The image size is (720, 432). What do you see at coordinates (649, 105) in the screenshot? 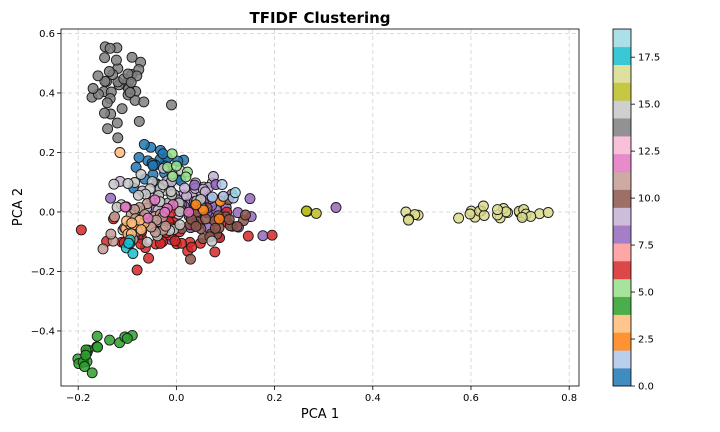
I see `colorbar-tick-label: 15.0` at bounding box center [649, 105].